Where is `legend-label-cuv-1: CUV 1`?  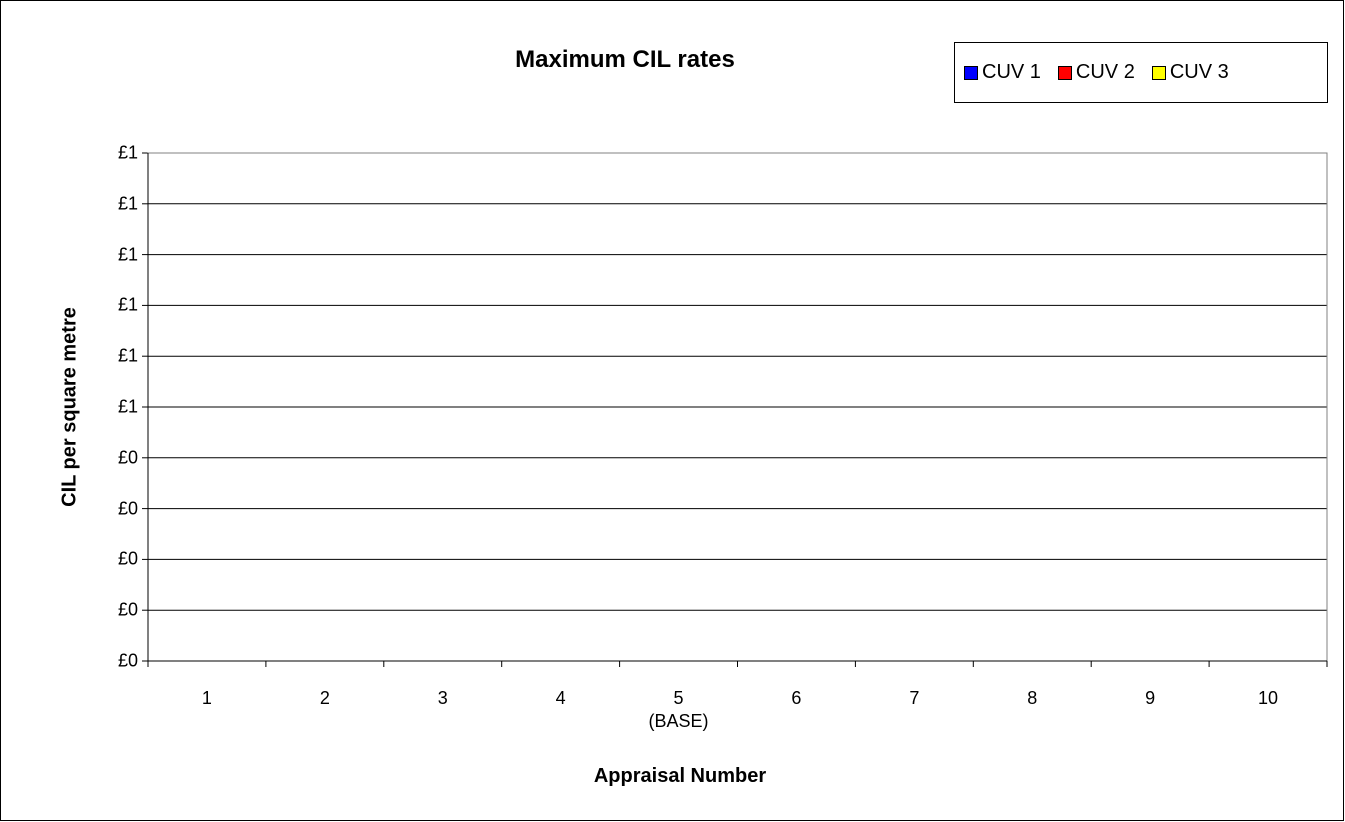
legend-label-cuv-1: CUV 1 is located at coordinates (1011, 72).